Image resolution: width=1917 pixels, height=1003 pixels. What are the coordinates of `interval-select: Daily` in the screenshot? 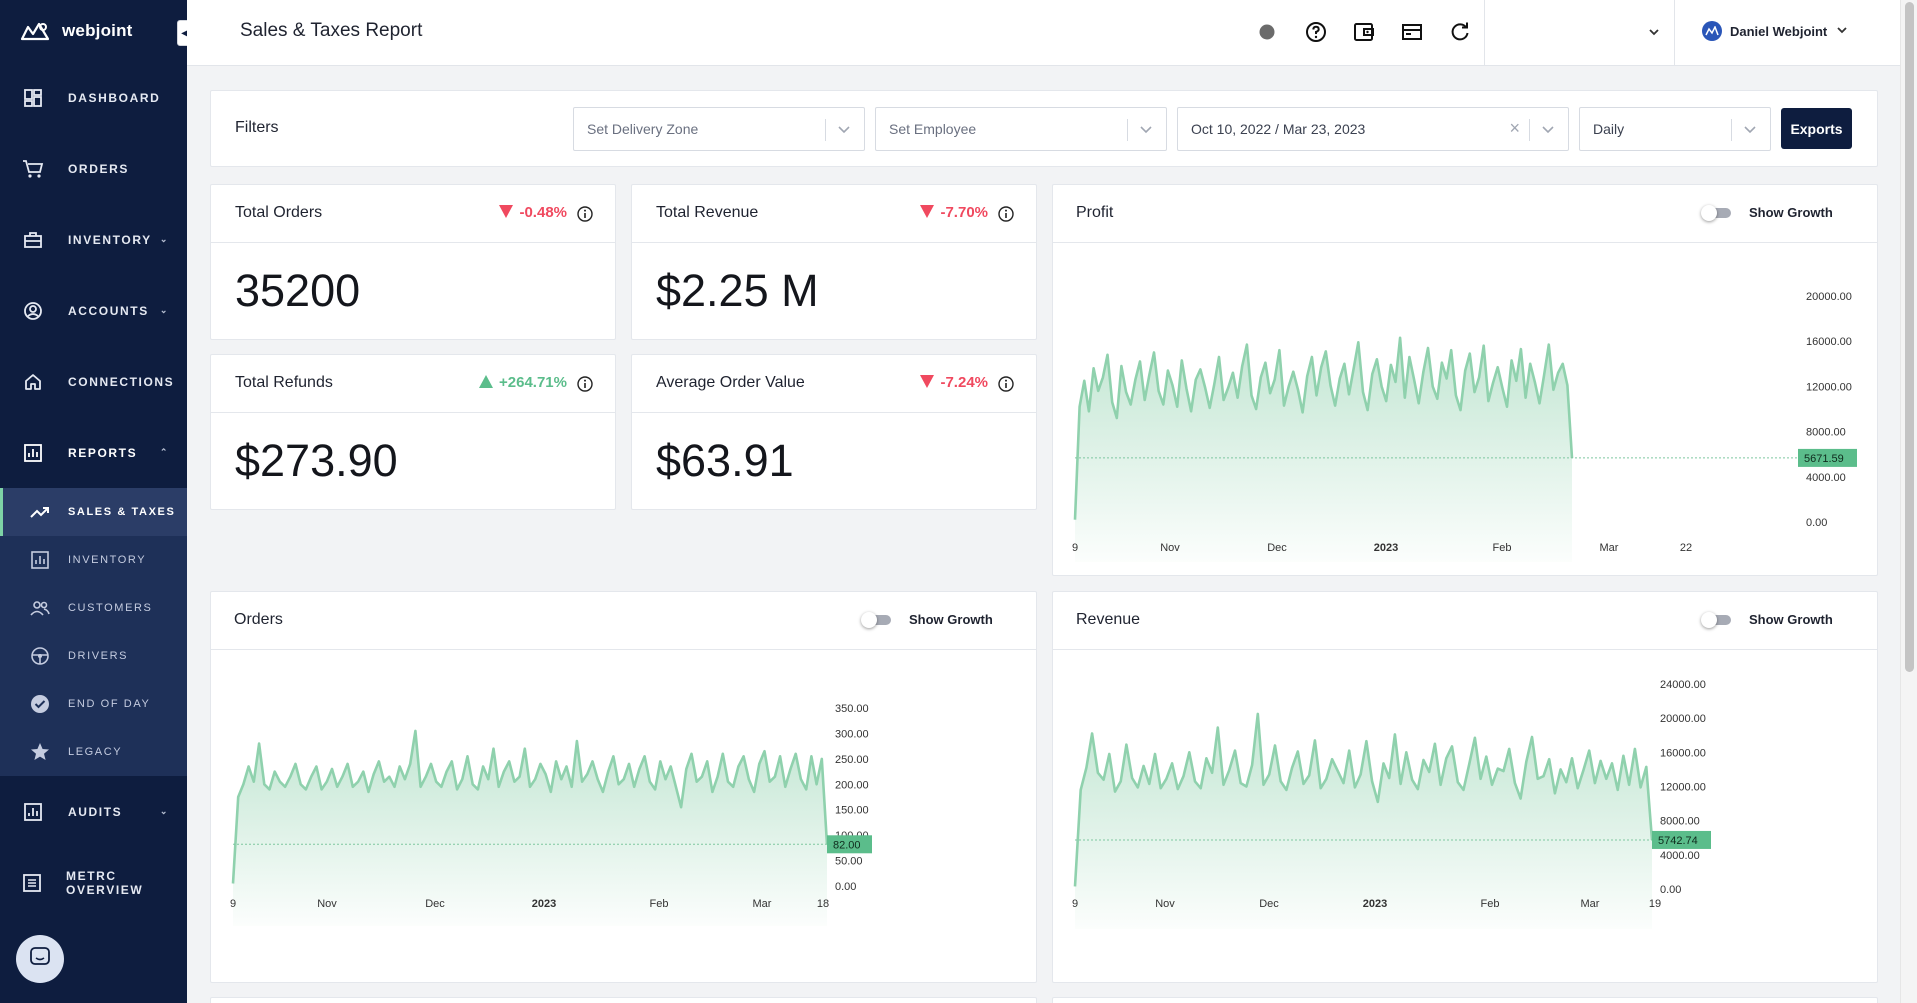 It's located at (1675, 129).